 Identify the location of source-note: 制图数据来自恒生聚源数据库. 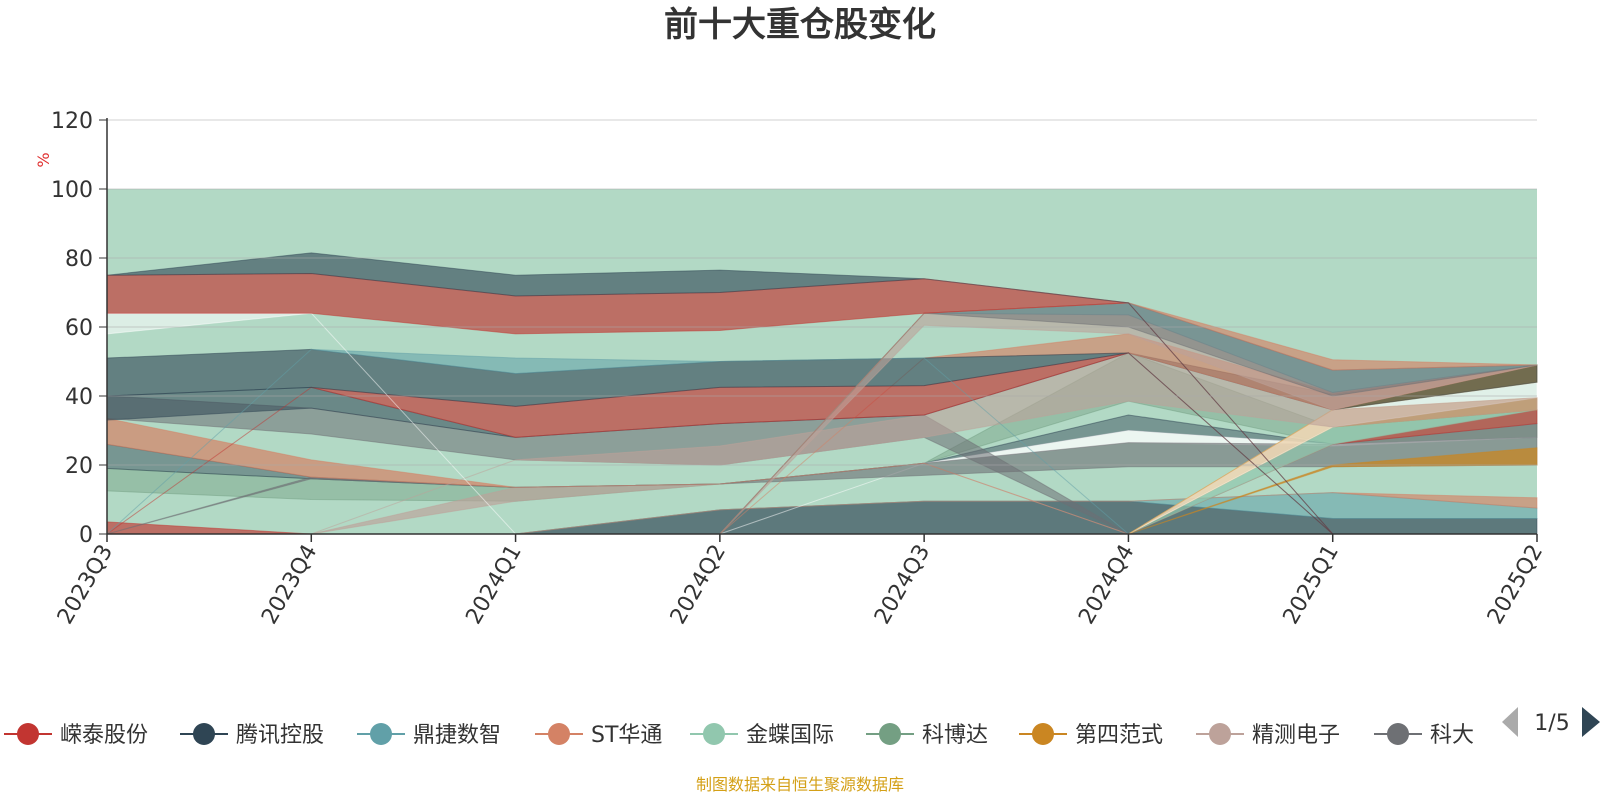
(800, 784).